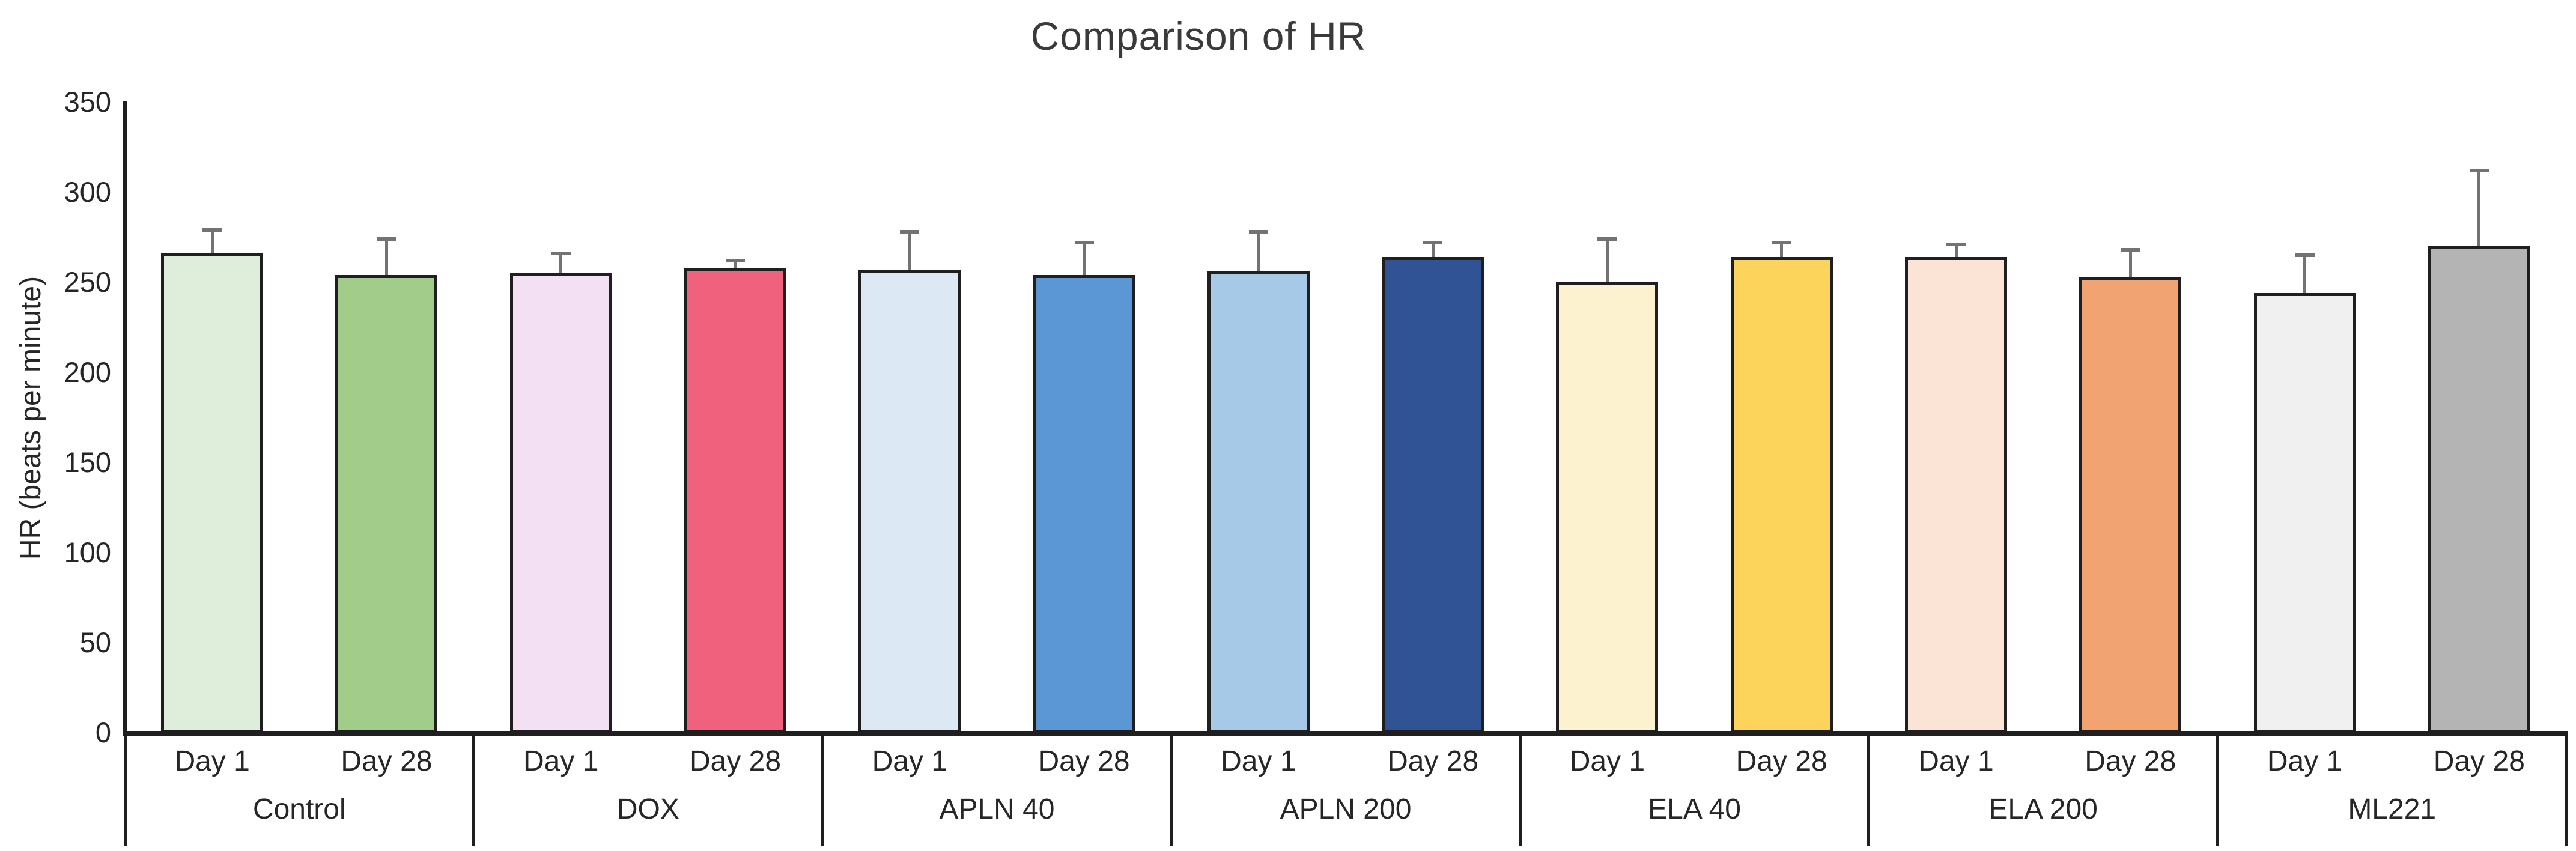 This screenshot has width=2576, height=851. I want to click on bar-dox-day1, so click(560, 503).